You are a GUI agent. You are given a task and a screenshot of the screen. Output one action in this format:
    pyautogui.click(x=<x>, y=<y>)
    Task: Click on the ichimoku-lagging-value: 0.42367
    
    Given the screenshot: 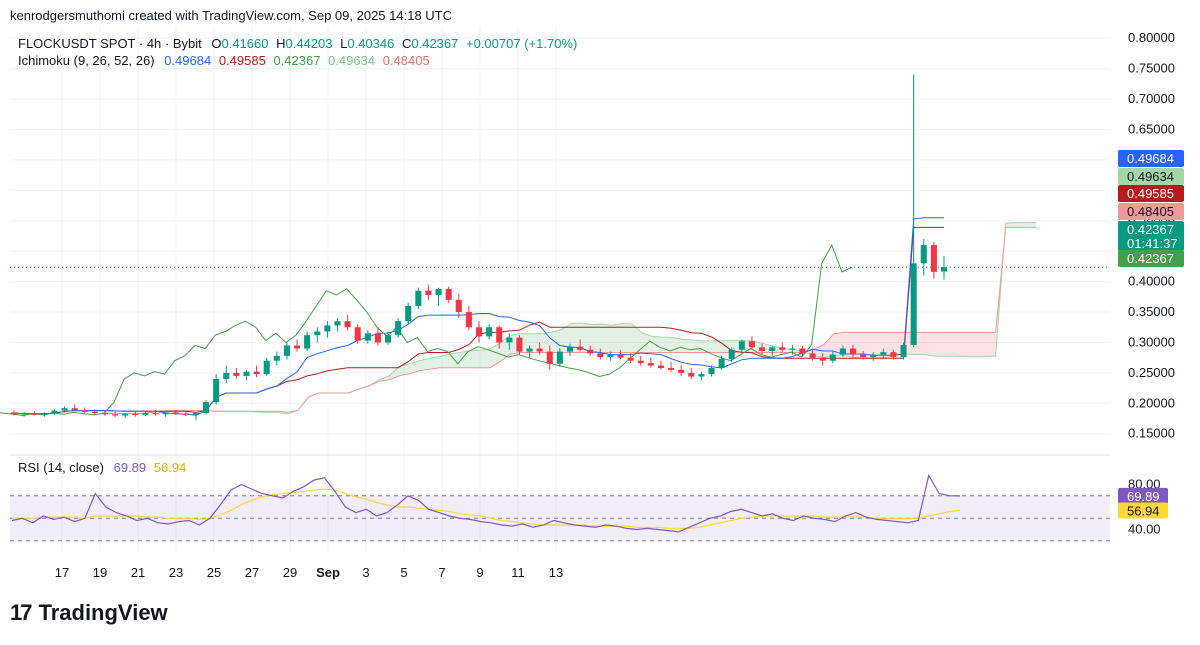 What is the action you would take?
    pyautogui.click(x=297, y=60)
    